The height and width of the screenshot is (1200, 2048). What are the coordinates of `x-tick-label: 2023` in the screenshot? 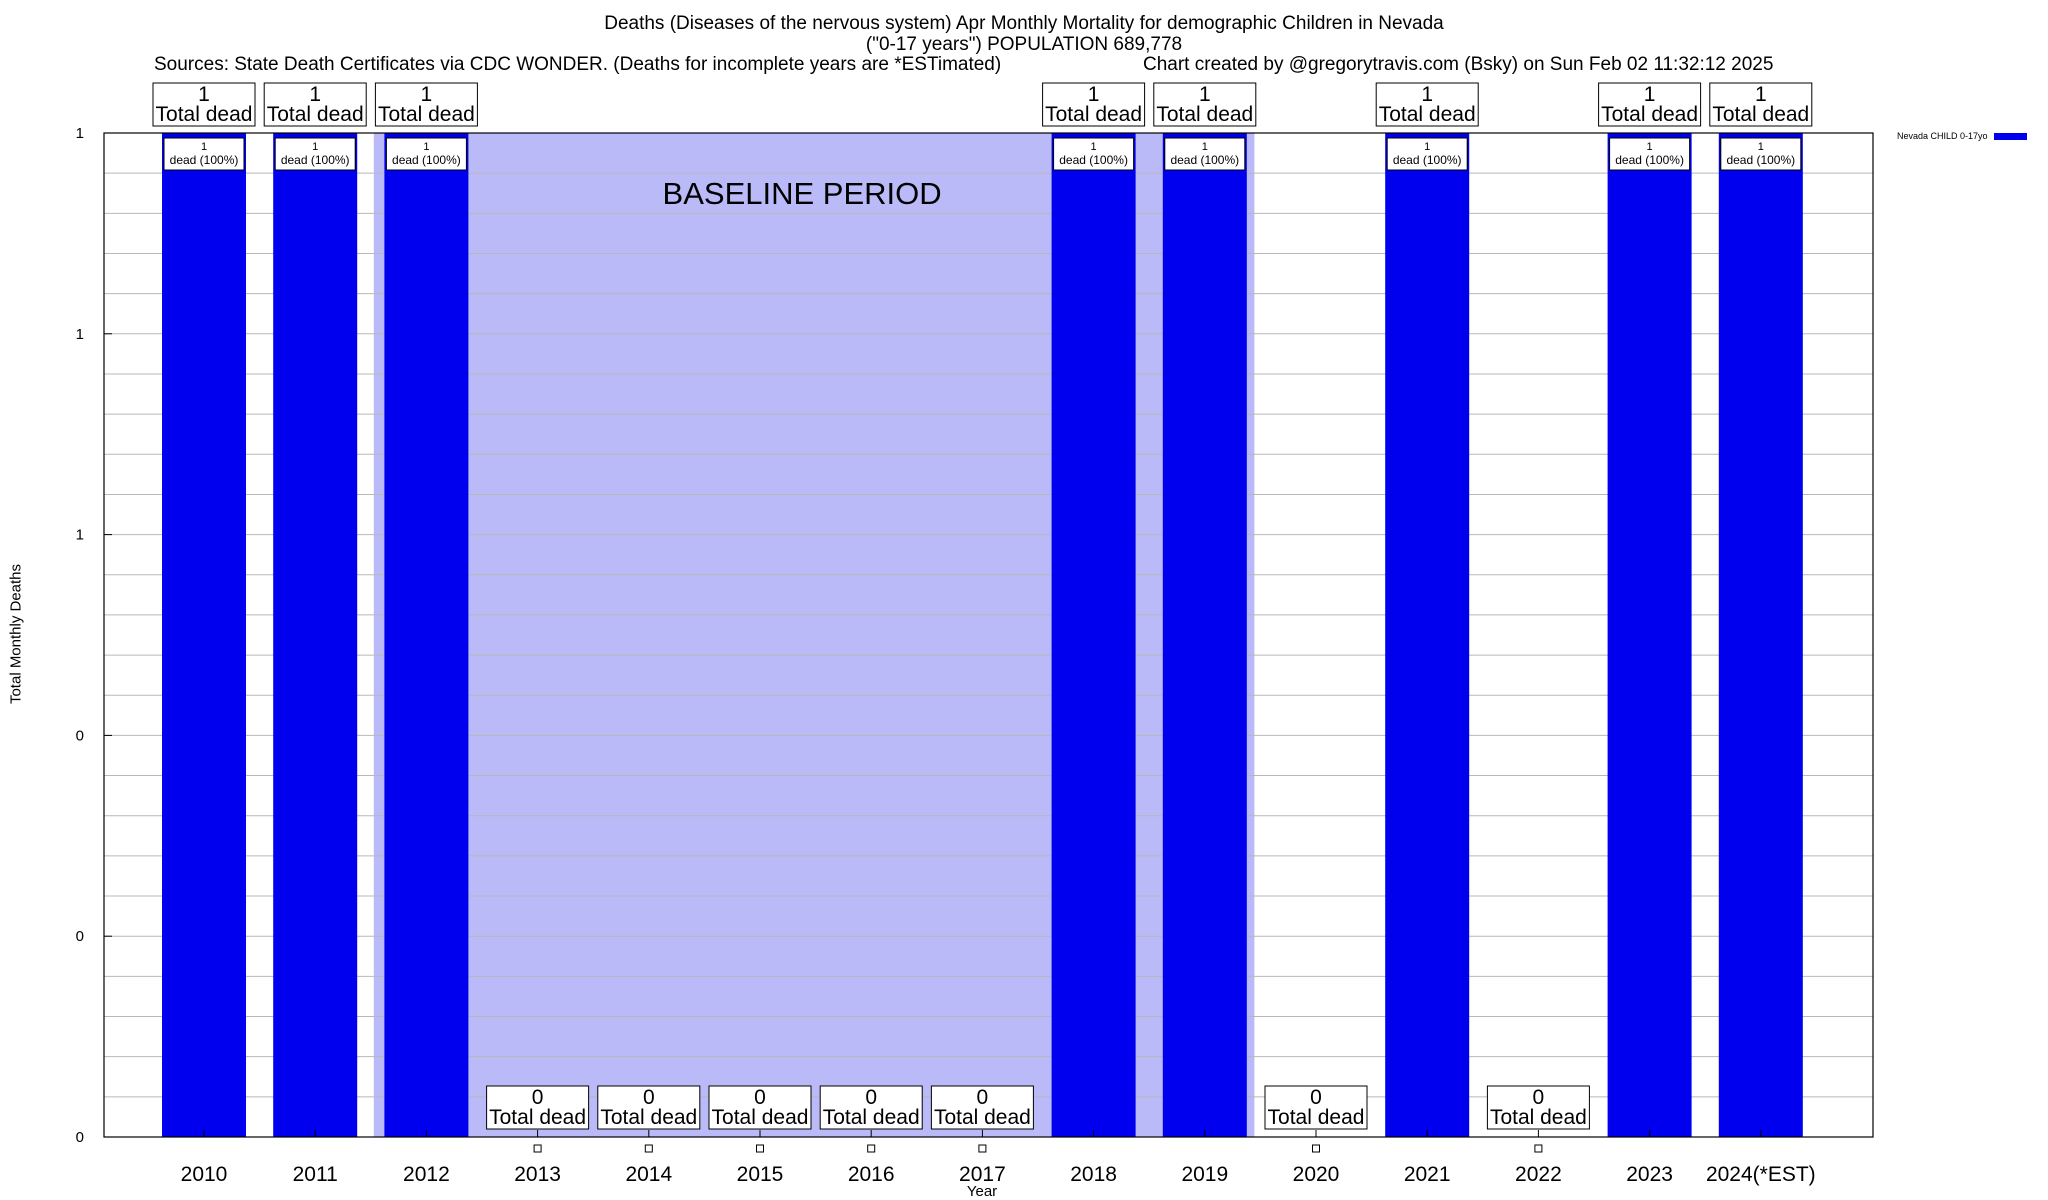 It's located at (1649, 1174).